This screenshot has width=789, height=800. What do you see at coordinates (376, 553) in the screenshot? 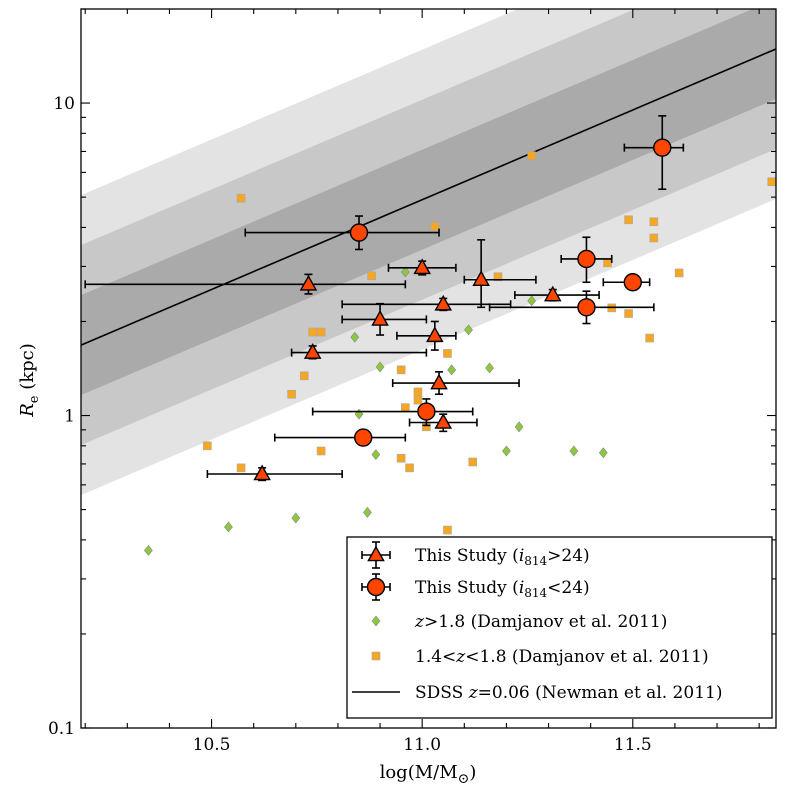
I see `legend-triangle-marker` at bounding box center [376, 553].